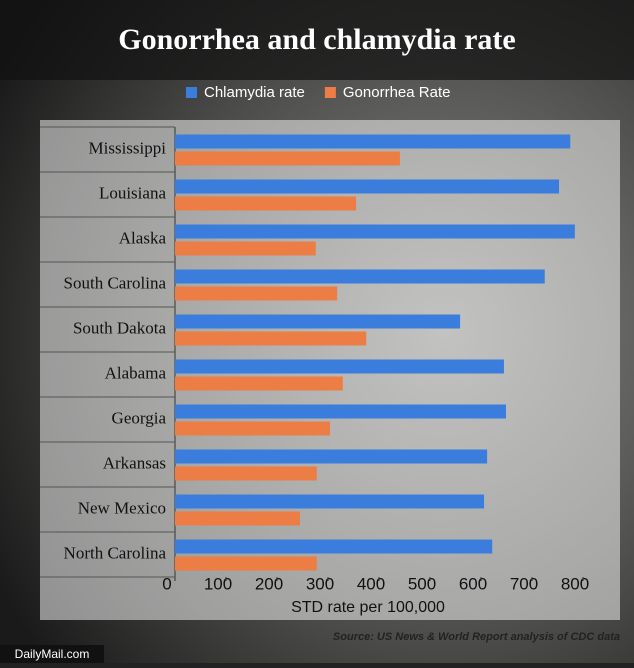 The image size is (634, 668). I want to click on logo-box, so click(52, 654).